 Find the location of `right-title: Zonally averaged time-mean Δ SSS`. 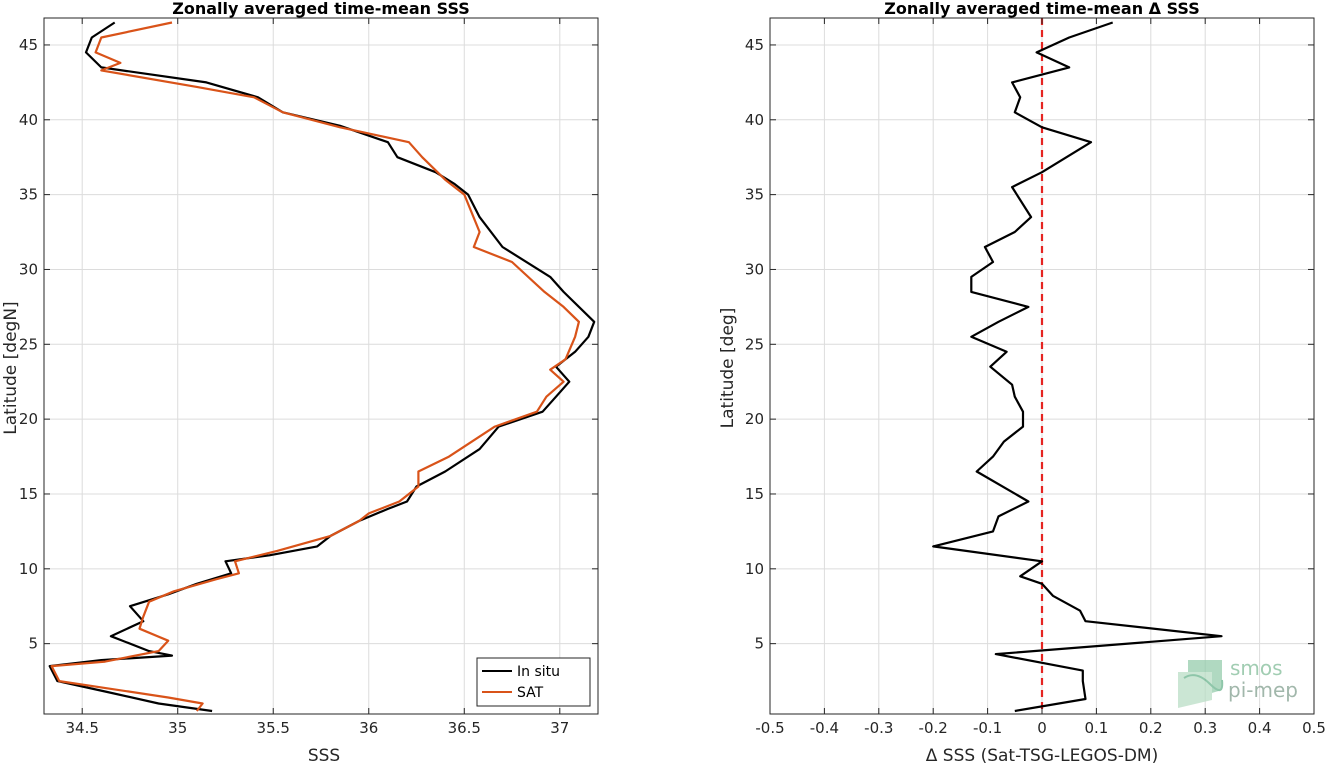

right-title: Zonally averaged time-mean Δ SSS is located at coordinates (1042, 9).